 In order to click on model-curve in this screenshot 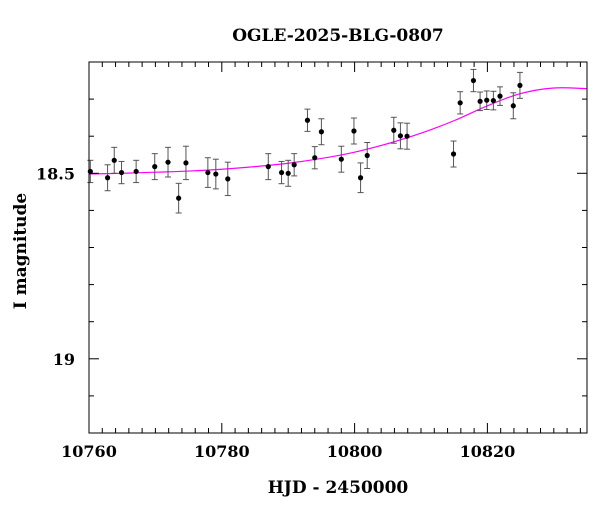, I will do `click(338, 131)`.